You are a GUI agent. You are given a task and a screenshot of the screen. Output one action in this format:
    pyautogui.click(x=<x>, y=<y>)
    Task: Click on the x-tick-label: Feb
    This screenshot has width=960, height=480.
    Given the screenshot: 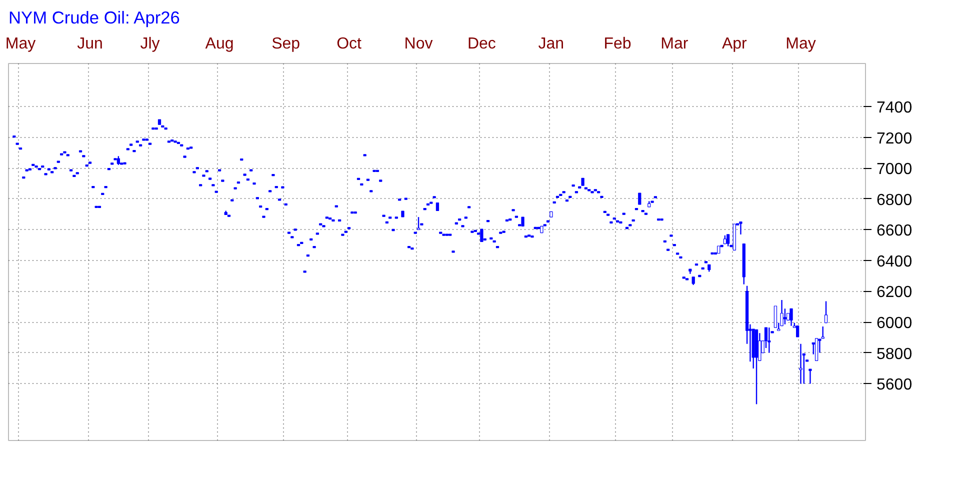 What is the action you would take?
    pyautogui.click(x=618, y=44)
    